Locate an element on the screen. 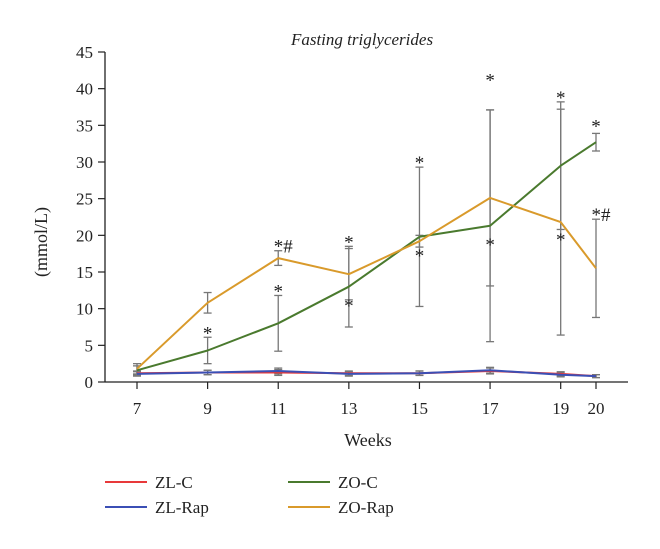 The image size is (660, 549). x-tick-label: 11 is located at coordinates (278, 408).